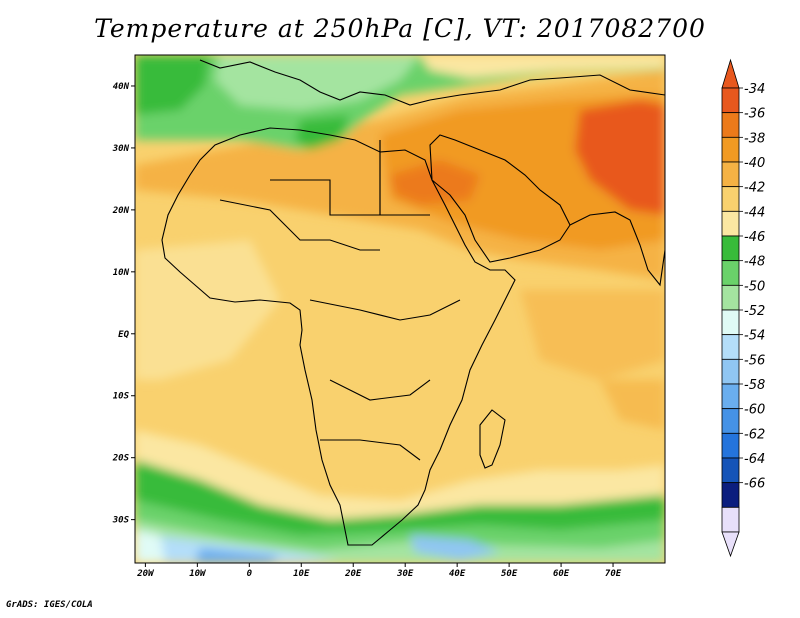 This screenshot has width=800, height=618. Describe the element at coordinates (121, 521) in the screenshot. I see `lat-tick-label: 30S` at that location.